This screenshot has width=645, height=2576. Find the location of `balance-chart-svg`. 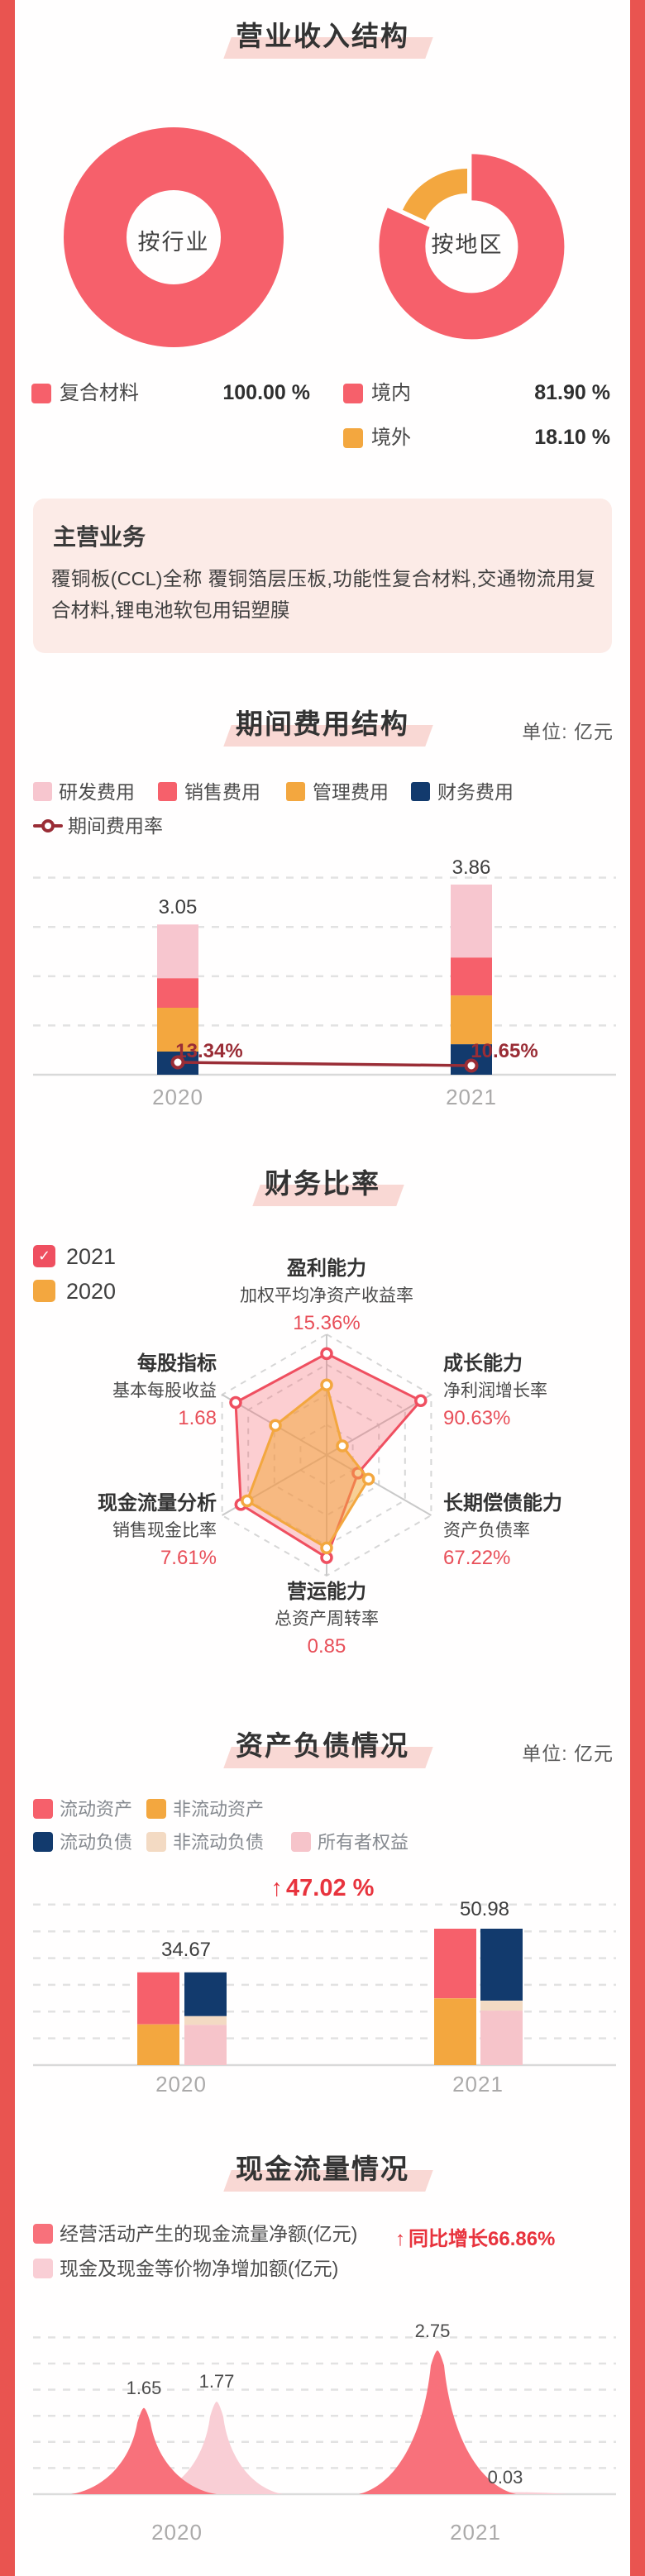

balance-chart-svg is located at coordinates (324, 1985).